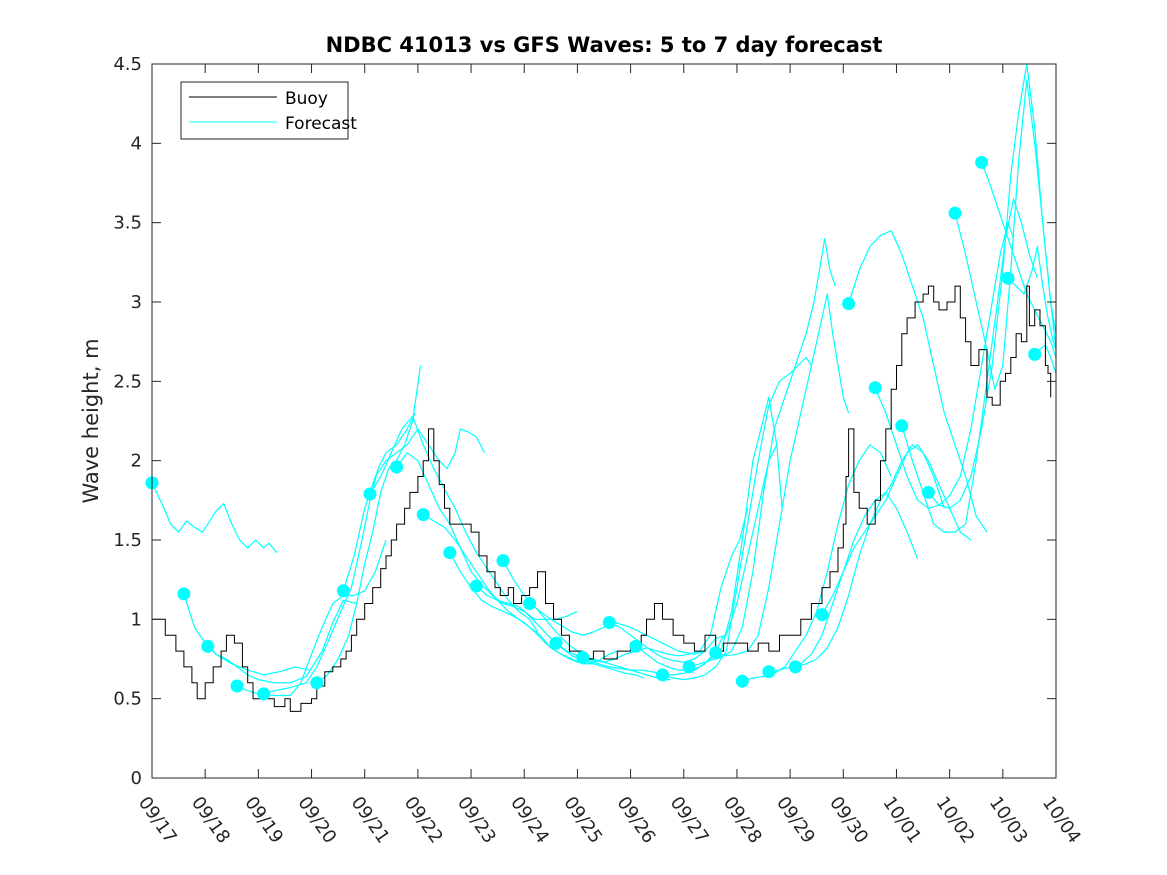 The height and width of the screenshot is (875, 1167). What do you see at coordinates (306, 99) in the screenshot?
I see `legend-buoy-label: Buoy` at bounding box center [306, 99].